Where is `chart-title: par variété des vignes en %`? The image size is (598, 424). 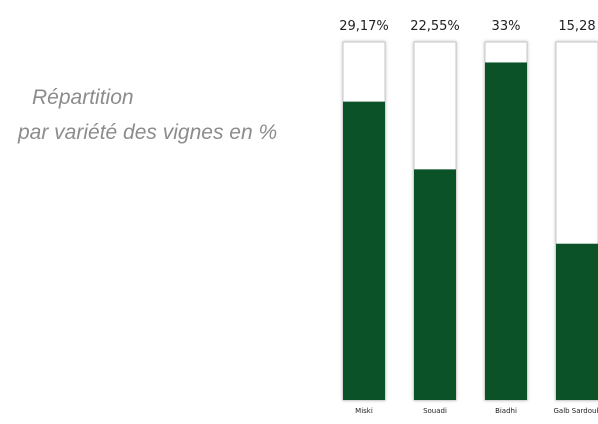
chart-title: par variété des vignes en % is located at coordinates (147, 132).